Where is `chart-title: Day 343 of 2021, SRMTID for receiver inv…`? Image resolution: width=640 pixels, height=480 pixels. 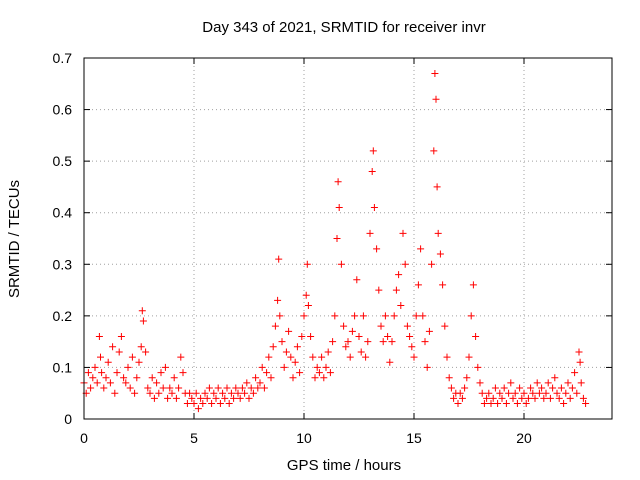
chart-title: Day 343 of 2021, SRMTID for receiver inv… is located at coordinates (343, 27).